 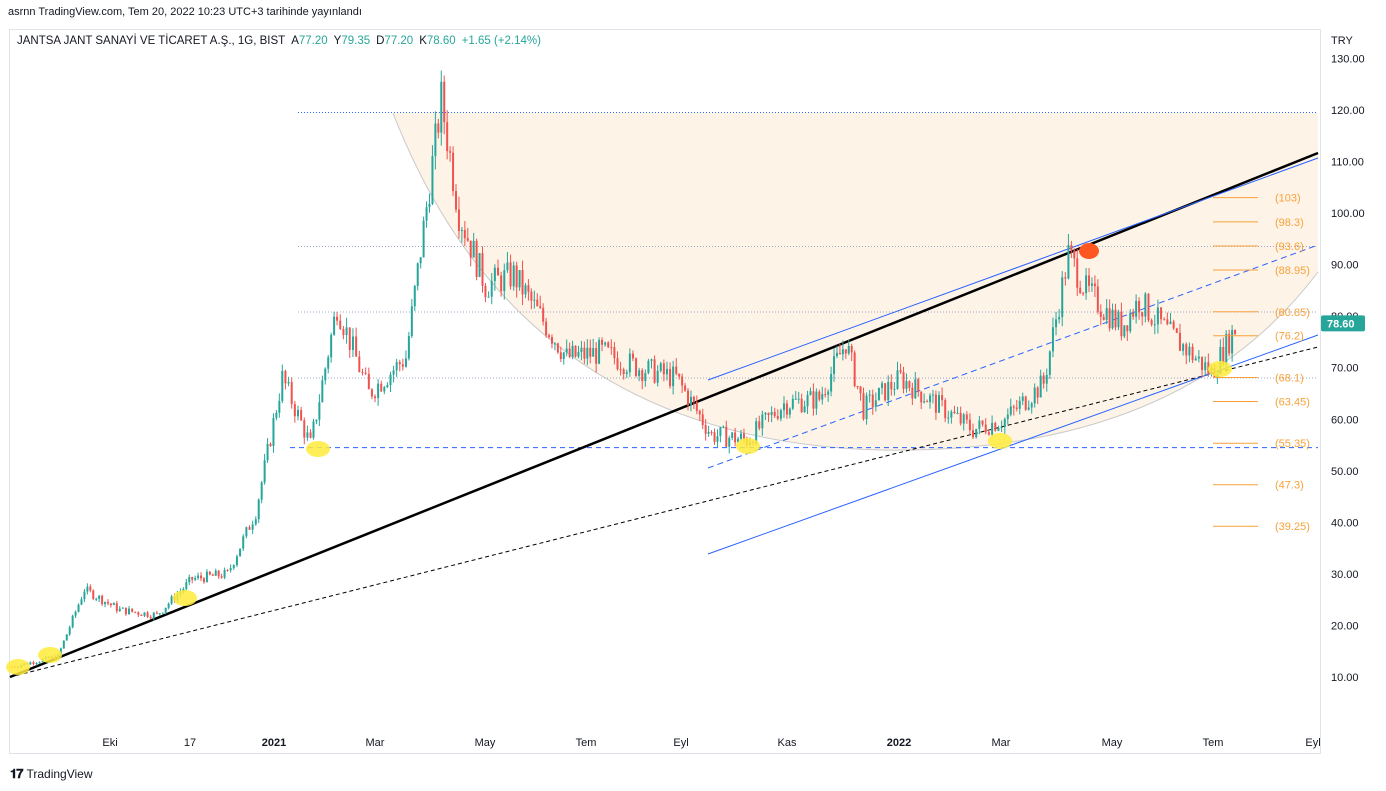 What do you see at coordinates (190, 743) in the screenshot?
I see `x-tick-label: 17` at bounding box center [190, 743].